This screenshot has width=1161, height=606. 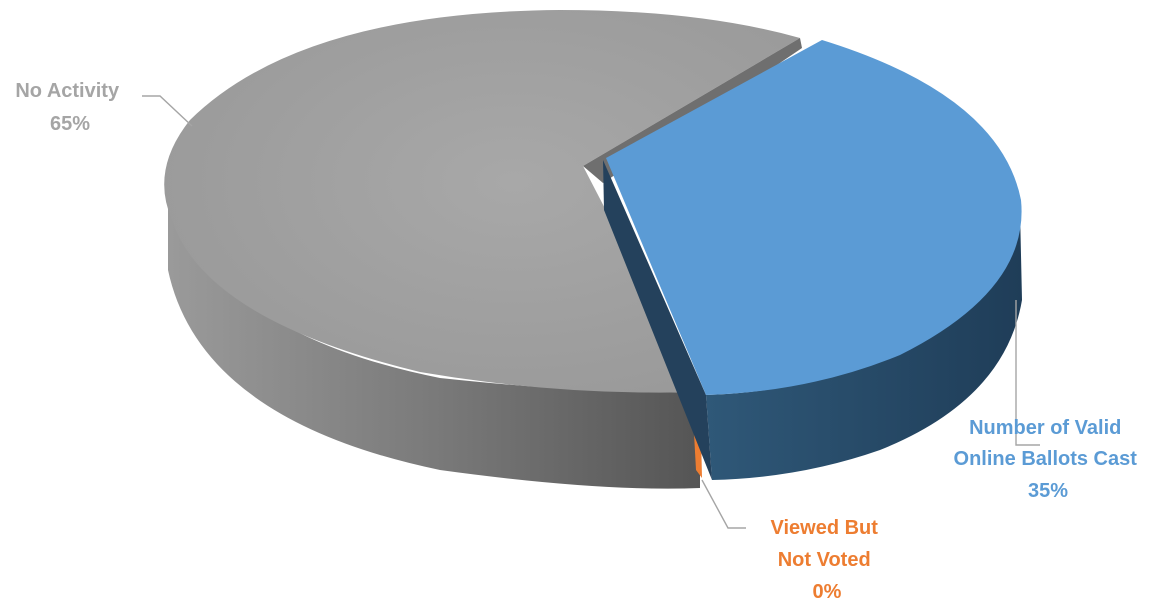 What do you see at coordinates (1027, 373) in the screenshot?
I see `leader-valid-online-ballots` at bounding box center [1027, 373].